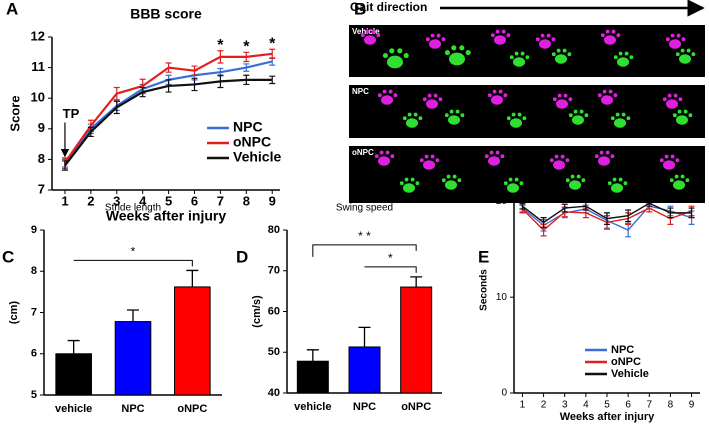 This screenshot has width=709, height=425. What do you see at coordinates (252, 142) in the screenshot?
I see `legend-label: oNPC` at bounding box center [252, 142].